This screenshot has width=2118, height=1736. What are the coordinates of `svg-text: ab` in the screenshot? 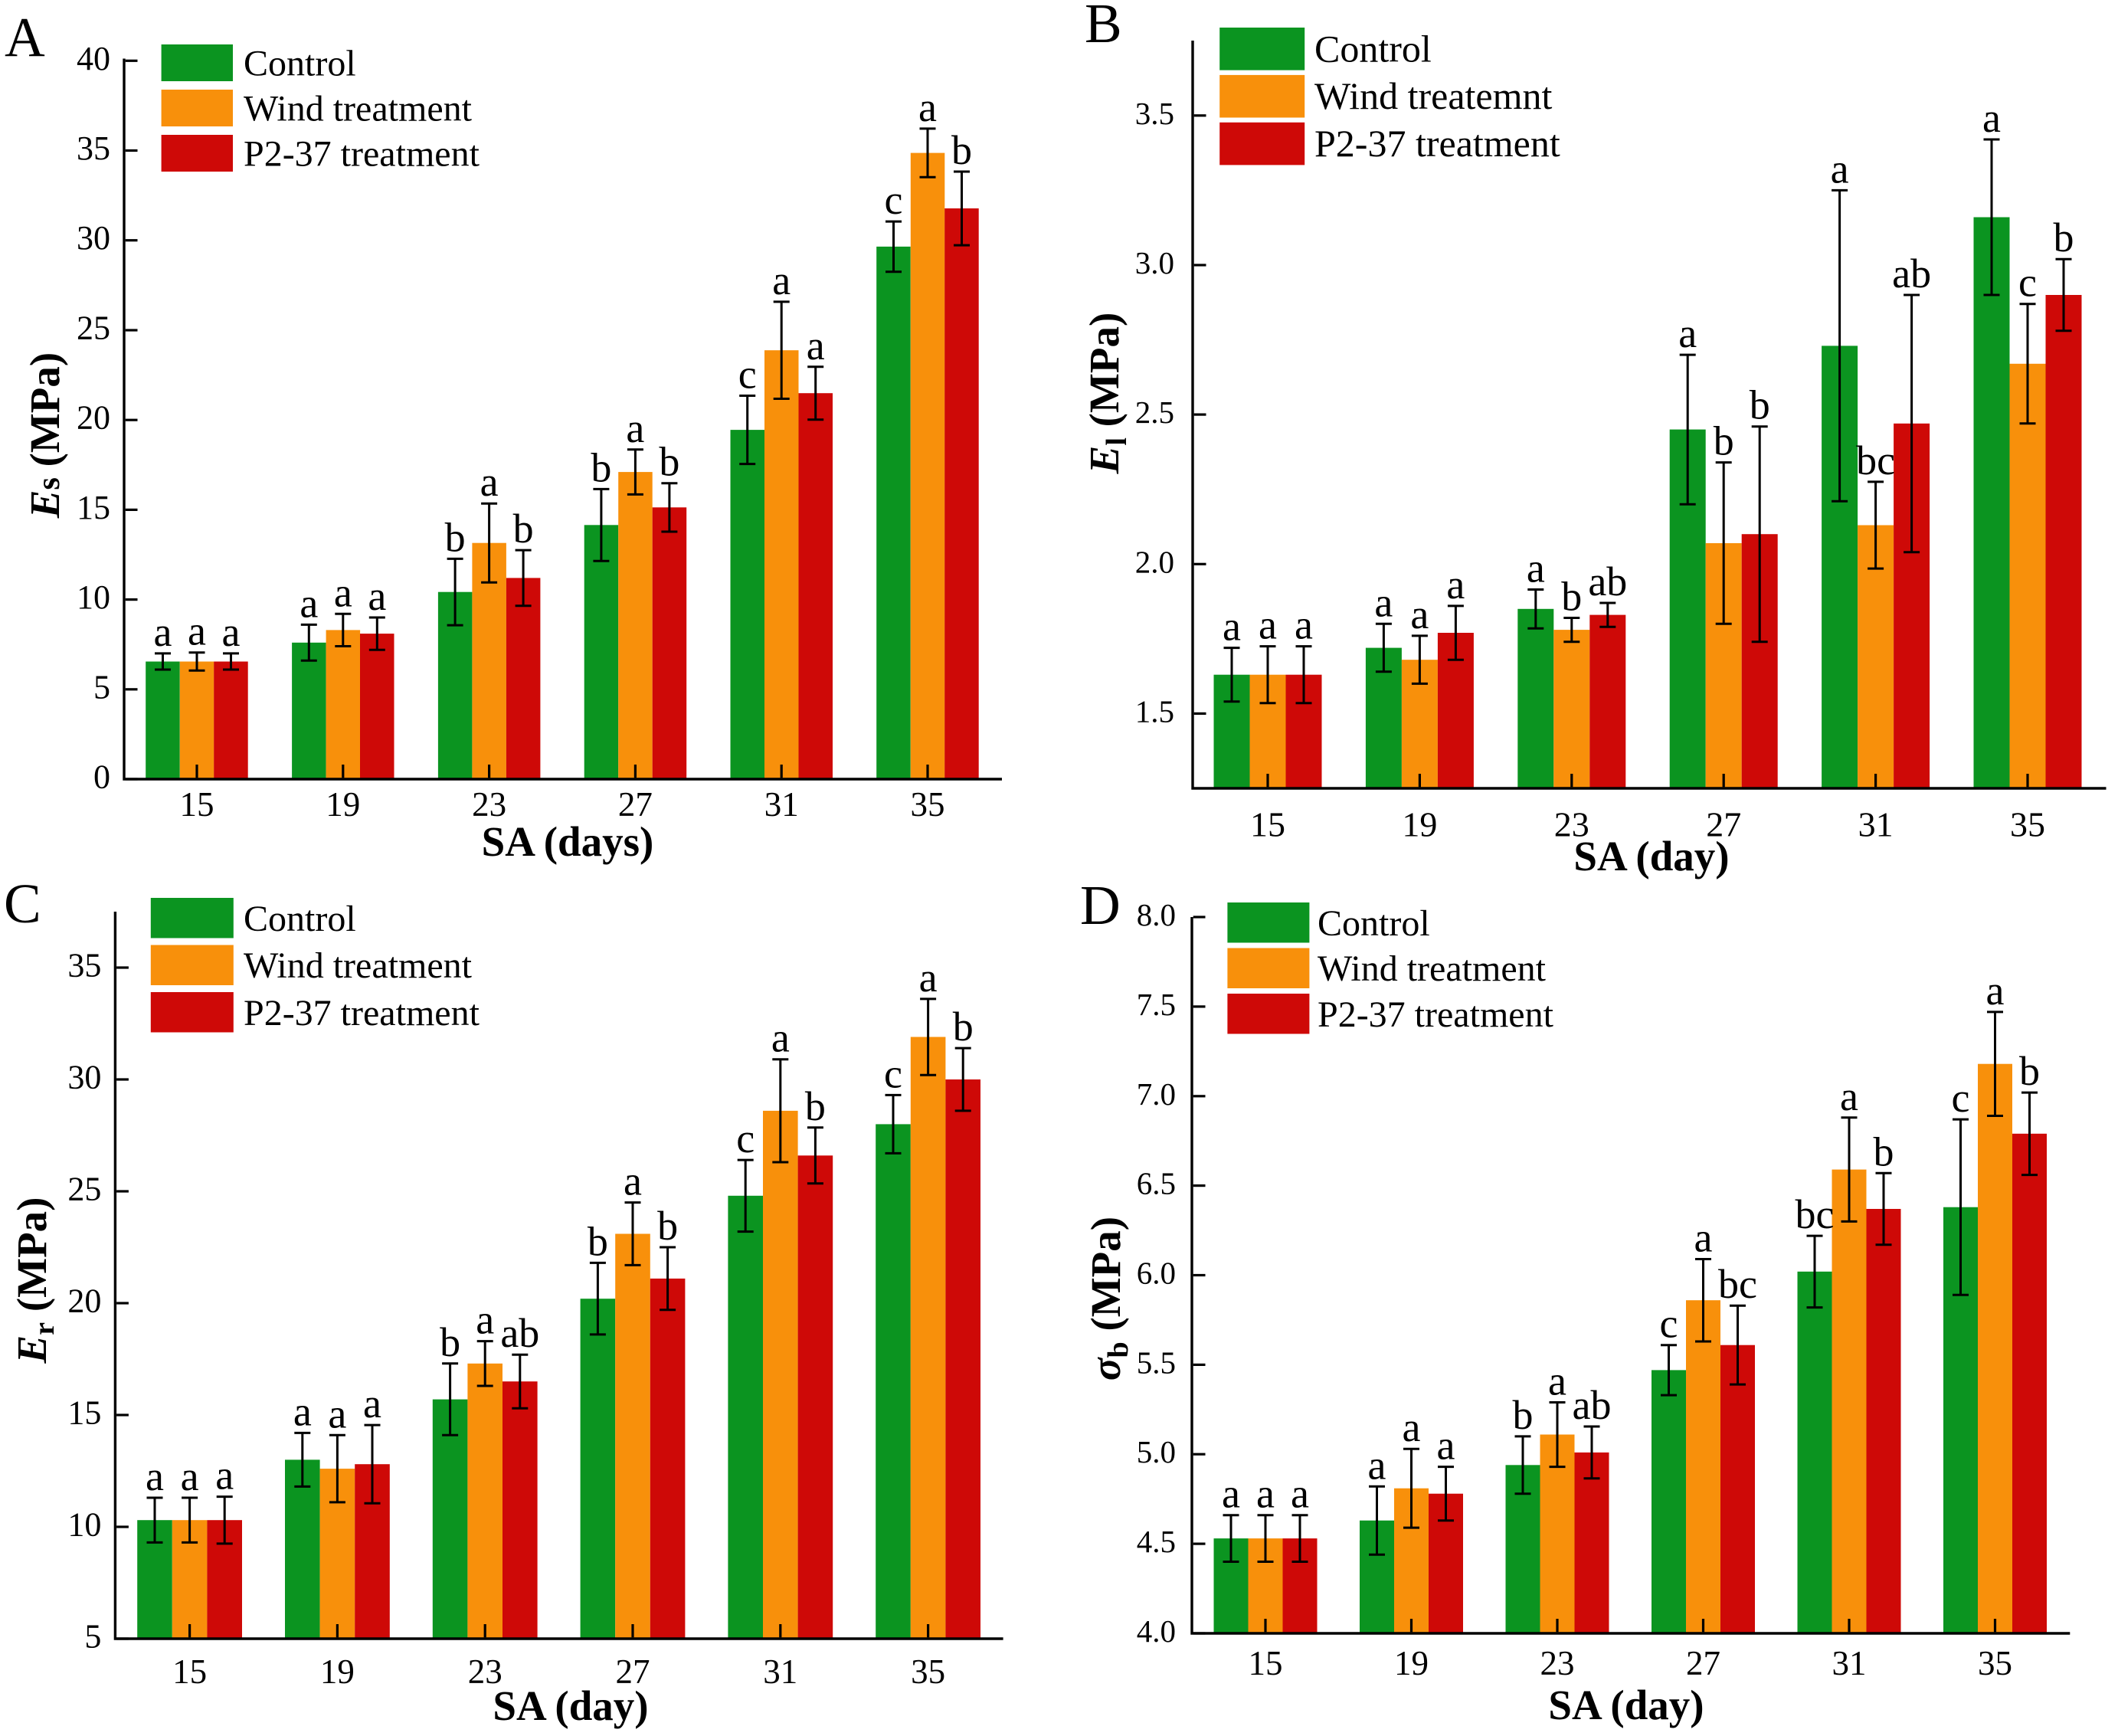 It's located at (1911, 273).